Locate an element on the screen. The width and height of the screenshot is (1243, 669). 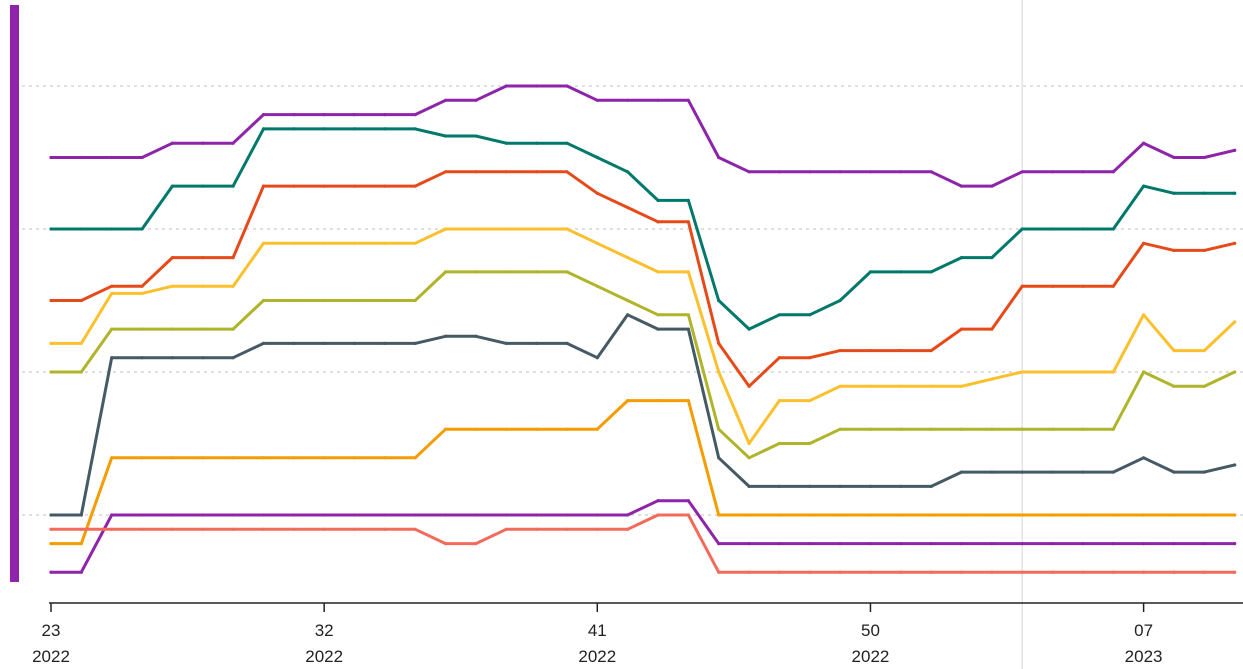
series-line is located at coordinates (643, 543).